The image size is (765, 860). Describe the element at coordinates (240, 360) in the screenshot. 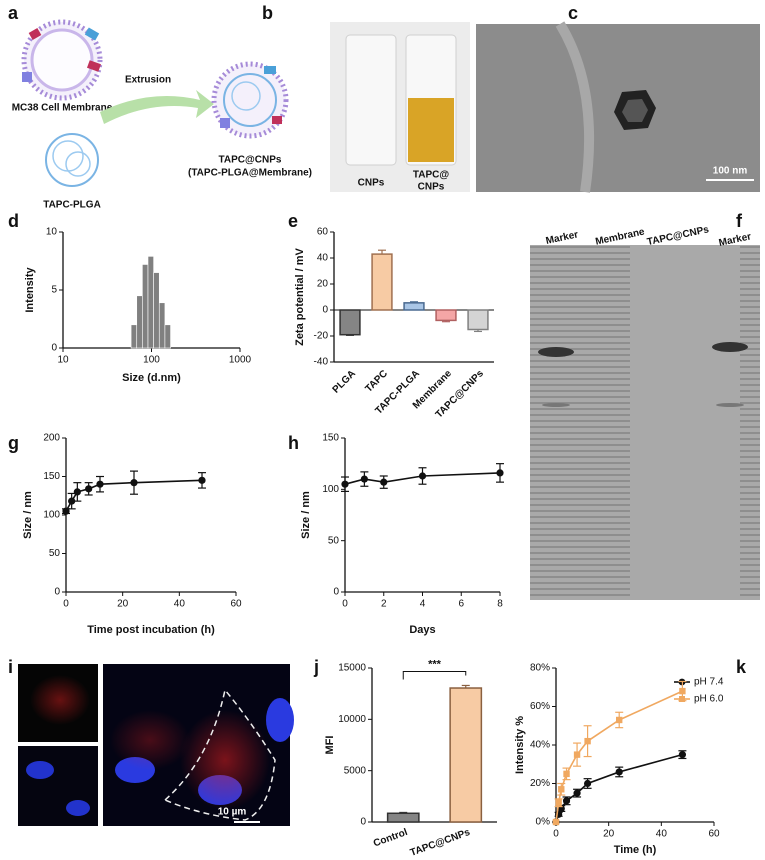

I see `x-tick-label: 1000` at that location.